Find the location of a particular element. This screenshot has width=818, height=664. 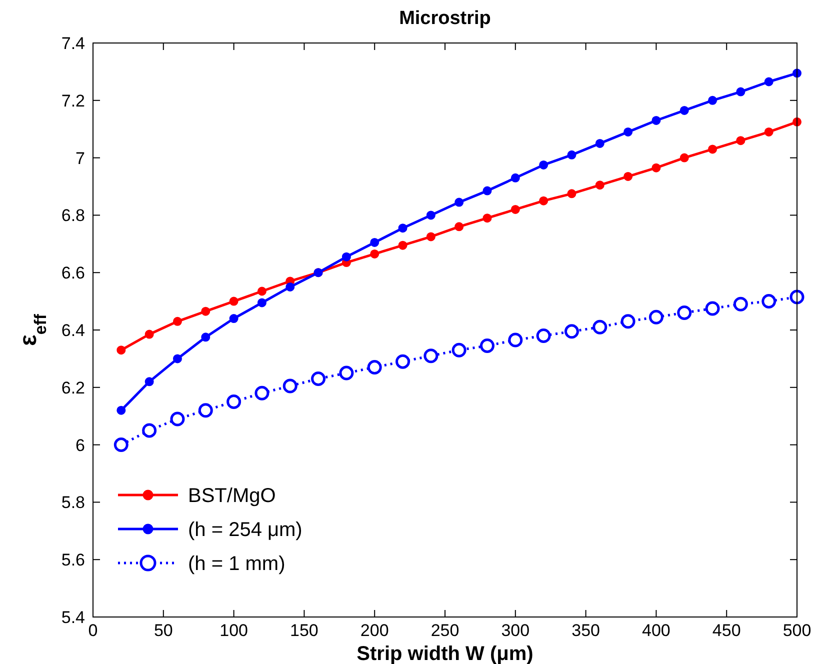

y-tick-label: 6.2 is located at coordinates (73, 388).